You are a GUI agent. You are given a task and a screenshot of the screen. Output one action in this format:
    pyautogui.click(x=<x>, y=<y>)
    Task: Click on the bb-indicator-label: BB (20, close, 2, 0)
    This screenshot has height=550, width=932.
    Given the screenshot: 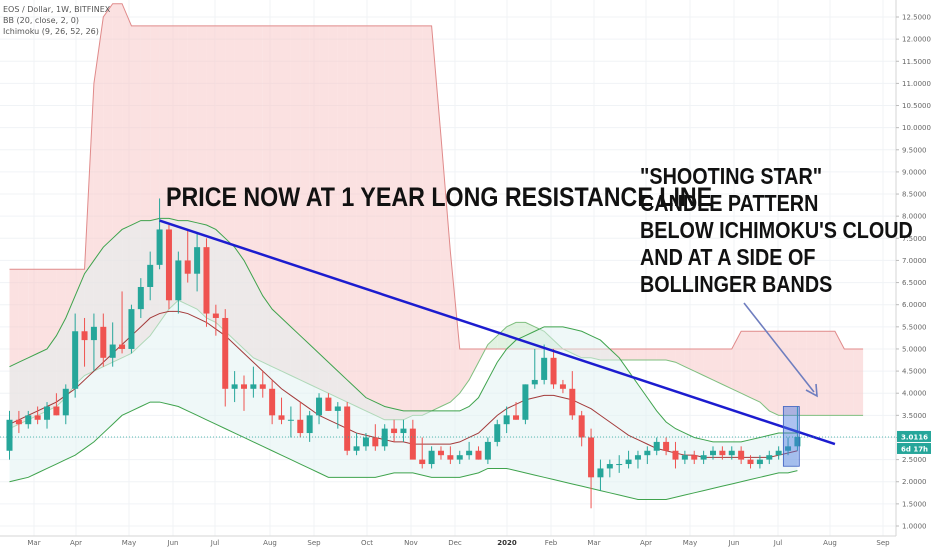 What is the action you would take?
    pyautogui.click(x=41, y=20)
    